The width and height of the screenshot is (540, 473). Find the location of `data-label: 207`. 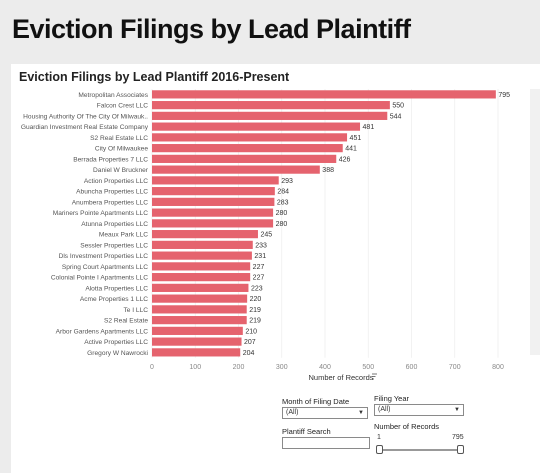

data-label: 207 is located at coordinates (250, 342).